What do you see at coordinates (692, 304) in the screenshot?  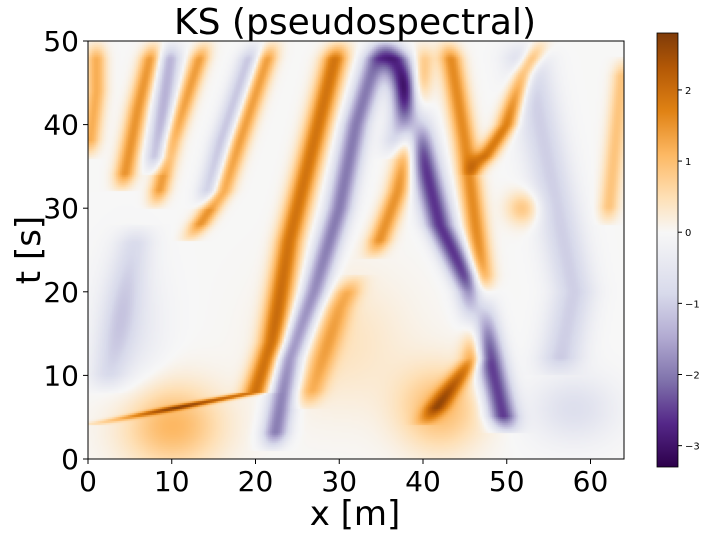 I see `colorbar-tick-label: −1` at bounding box center [692, 304].